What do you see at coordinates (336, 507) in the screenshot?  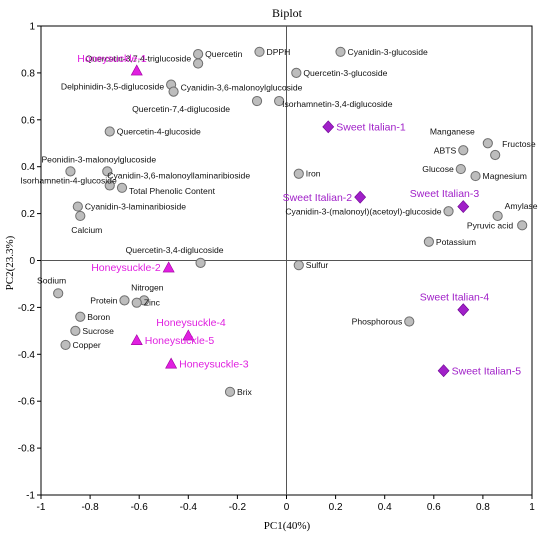 I see `x-tick-label: 0.2` at bounding box center [336, 507].